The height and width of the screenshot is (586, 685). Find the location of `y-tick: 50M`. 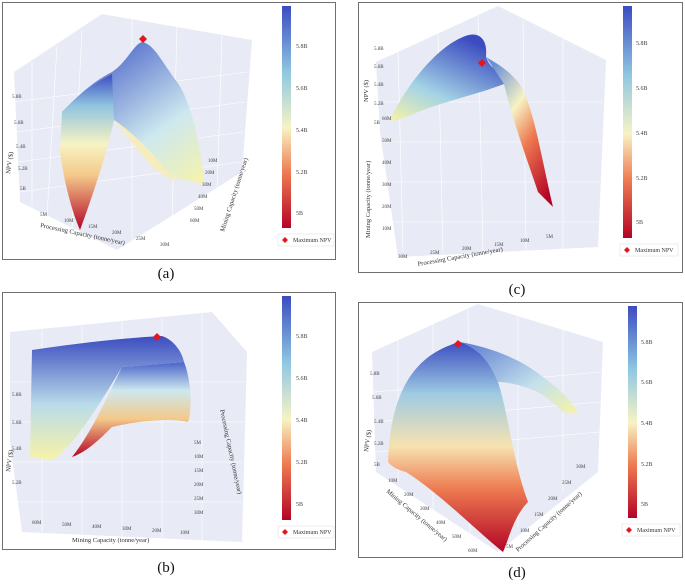

y-tick: 50M is located at coordinates (387, 141).